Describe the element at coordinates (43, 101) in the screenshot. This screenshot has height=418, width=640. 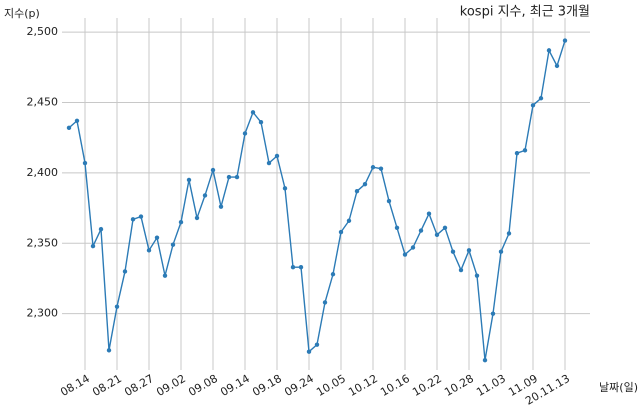
I see `y-tick-label: 2,450` at that location.